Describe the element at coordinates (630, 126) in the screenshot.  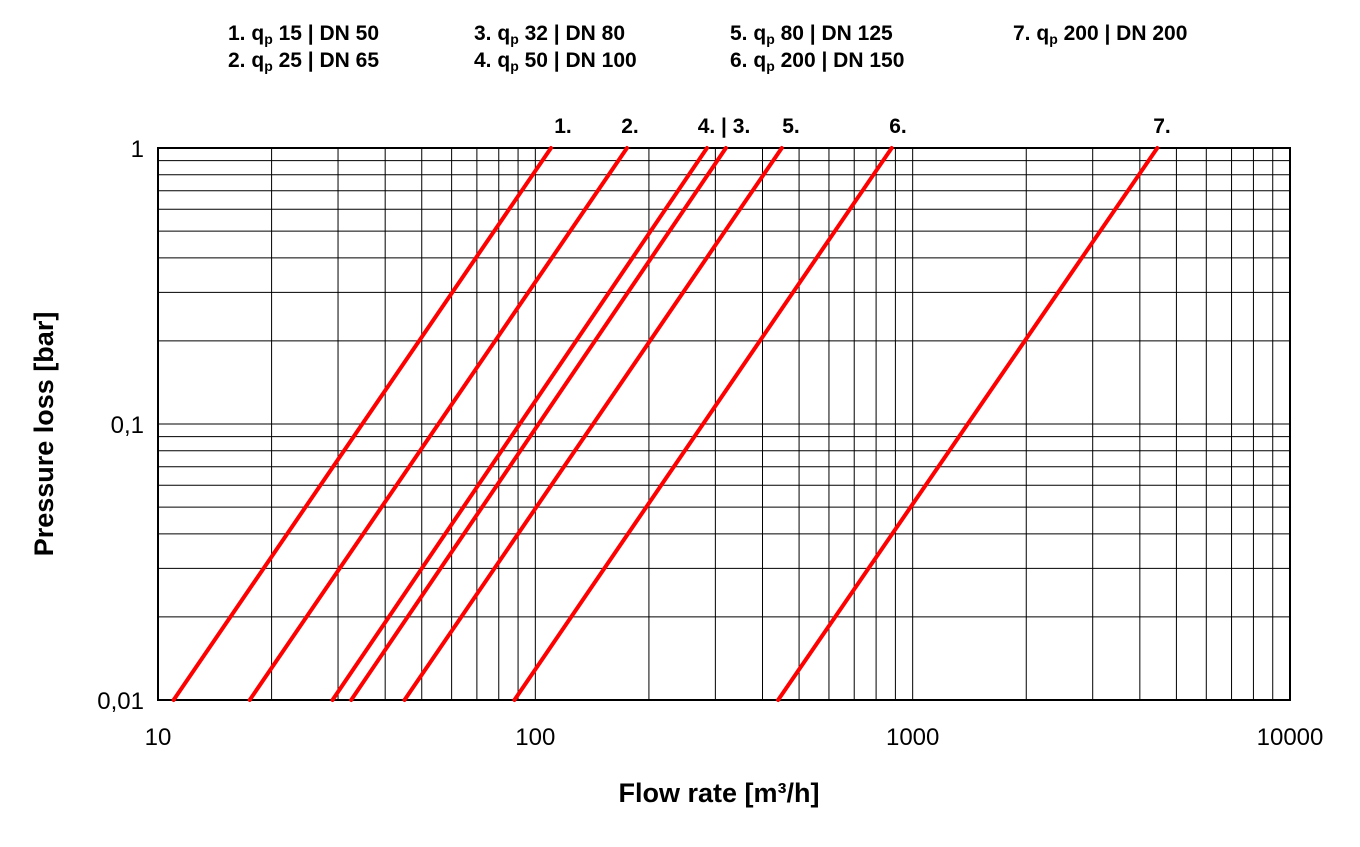
I see `curve-label: 2.` at that location.